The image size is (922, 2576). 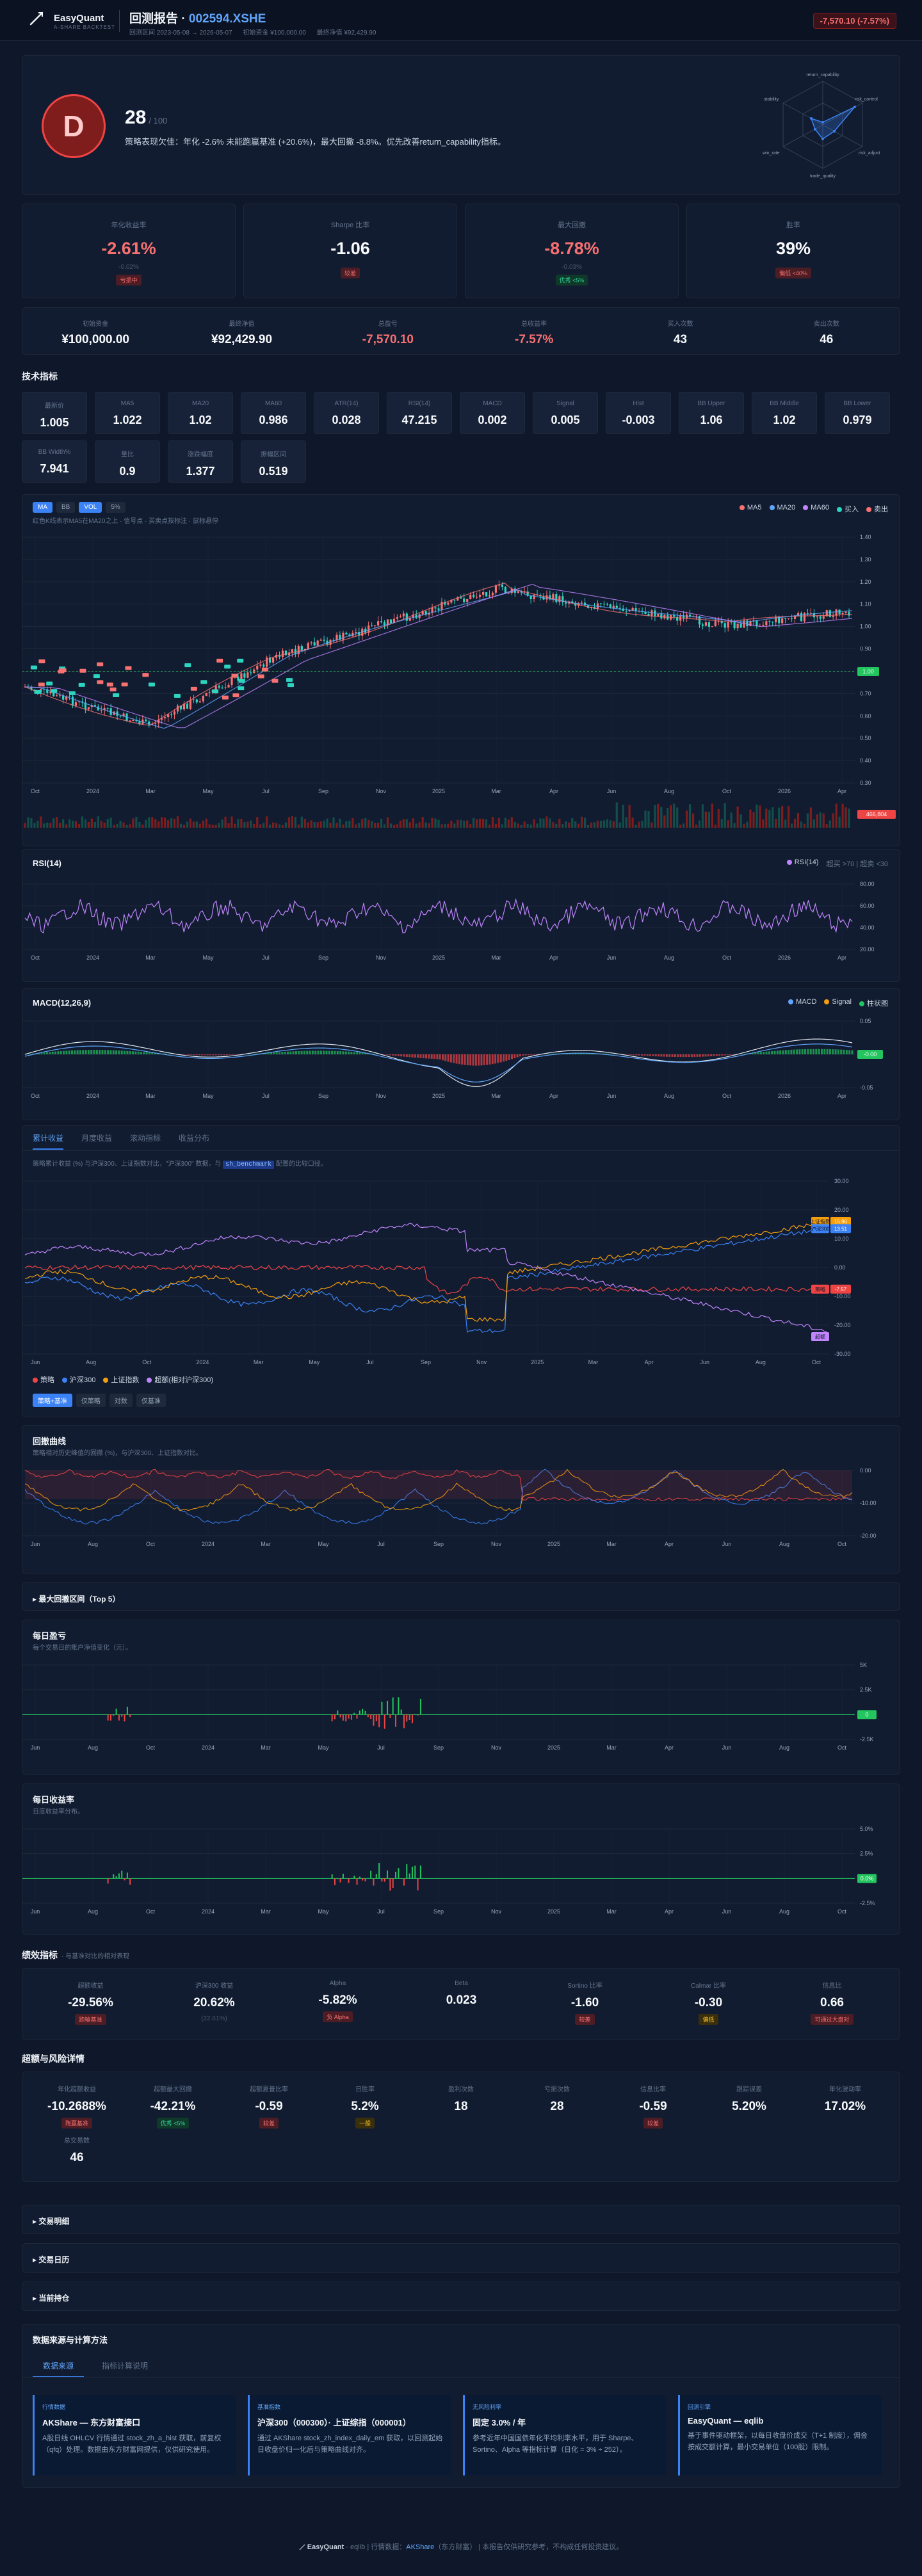 What do you see at coordinates (571, 280) in the screenshot?
I see `metric-tag: 优秀 <5%` at bounding box center [571, 280].